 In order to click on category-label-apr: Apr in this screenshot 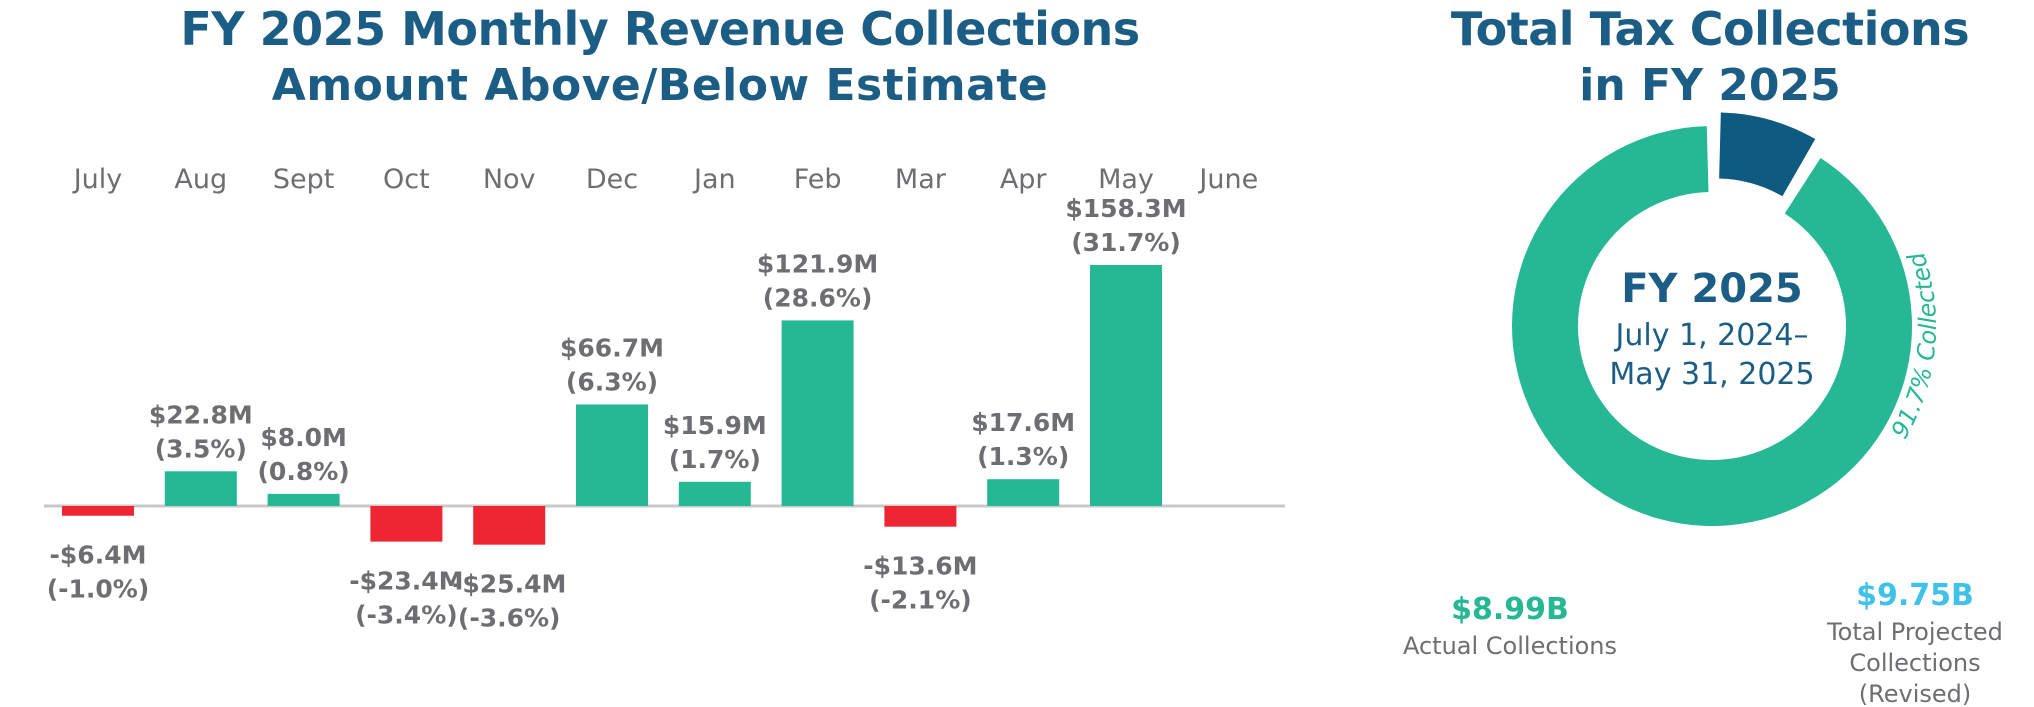, I will do `click(1024, 179)`.